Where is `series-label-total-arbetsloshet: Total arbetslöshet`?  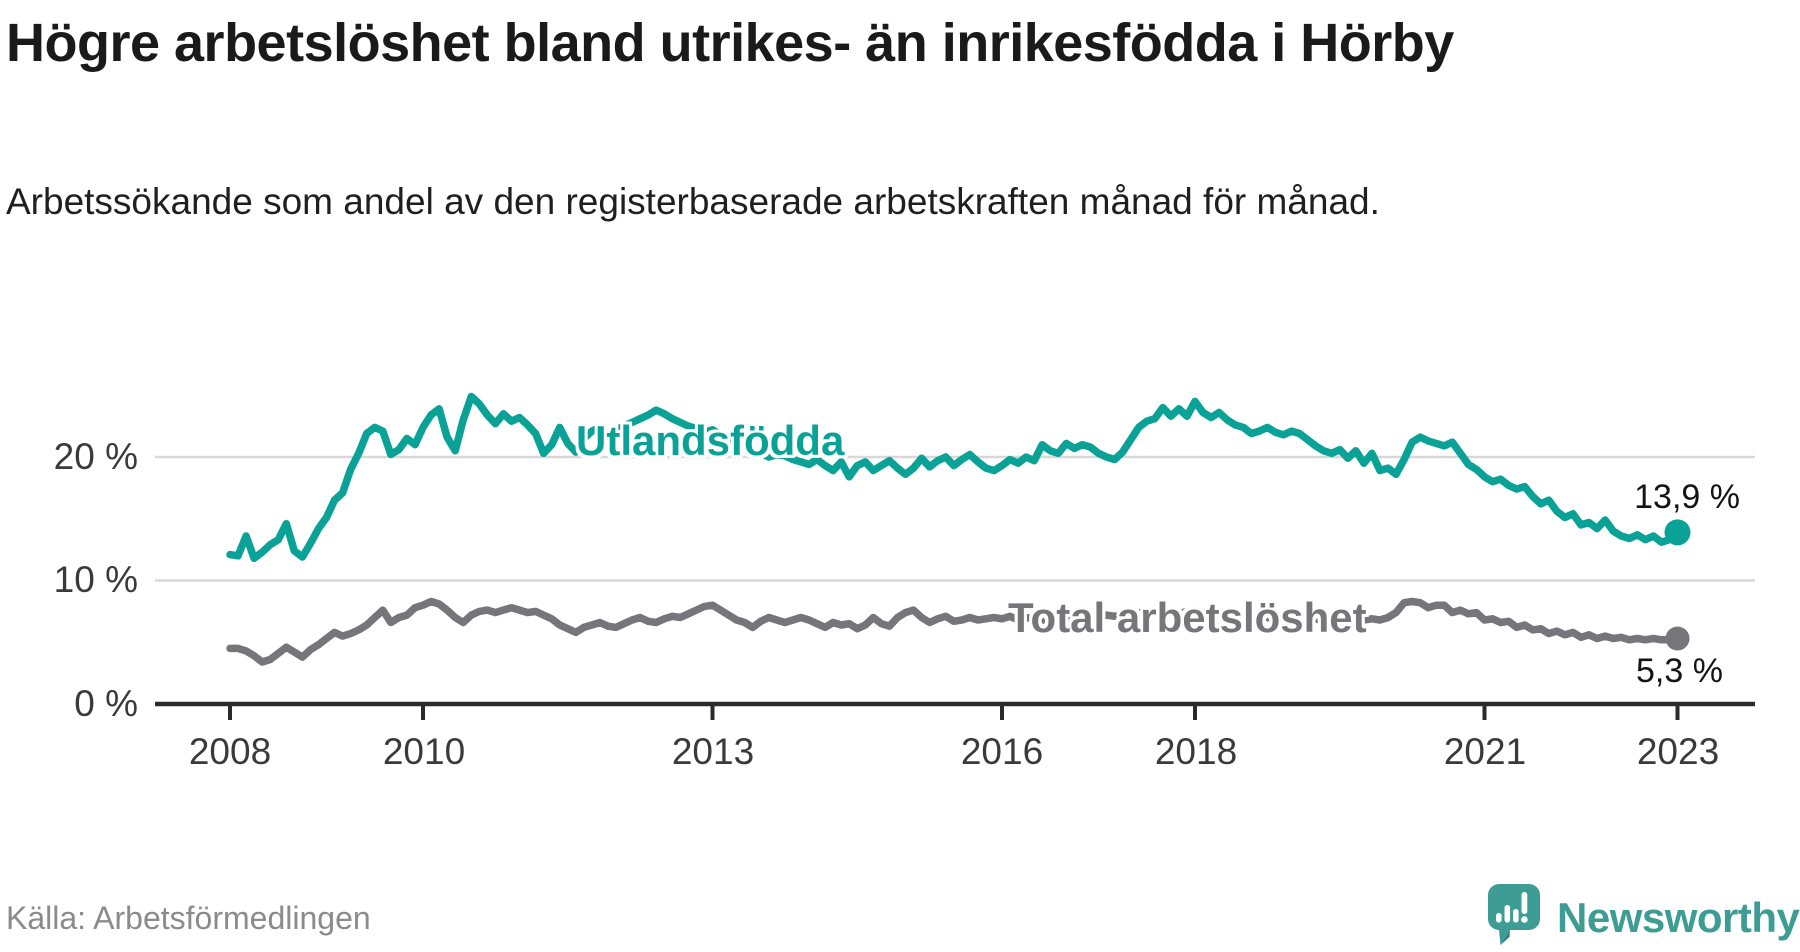 series-label-total-arbetsloshet: Total arbetslöshet is located at coordinates (1187, 617).